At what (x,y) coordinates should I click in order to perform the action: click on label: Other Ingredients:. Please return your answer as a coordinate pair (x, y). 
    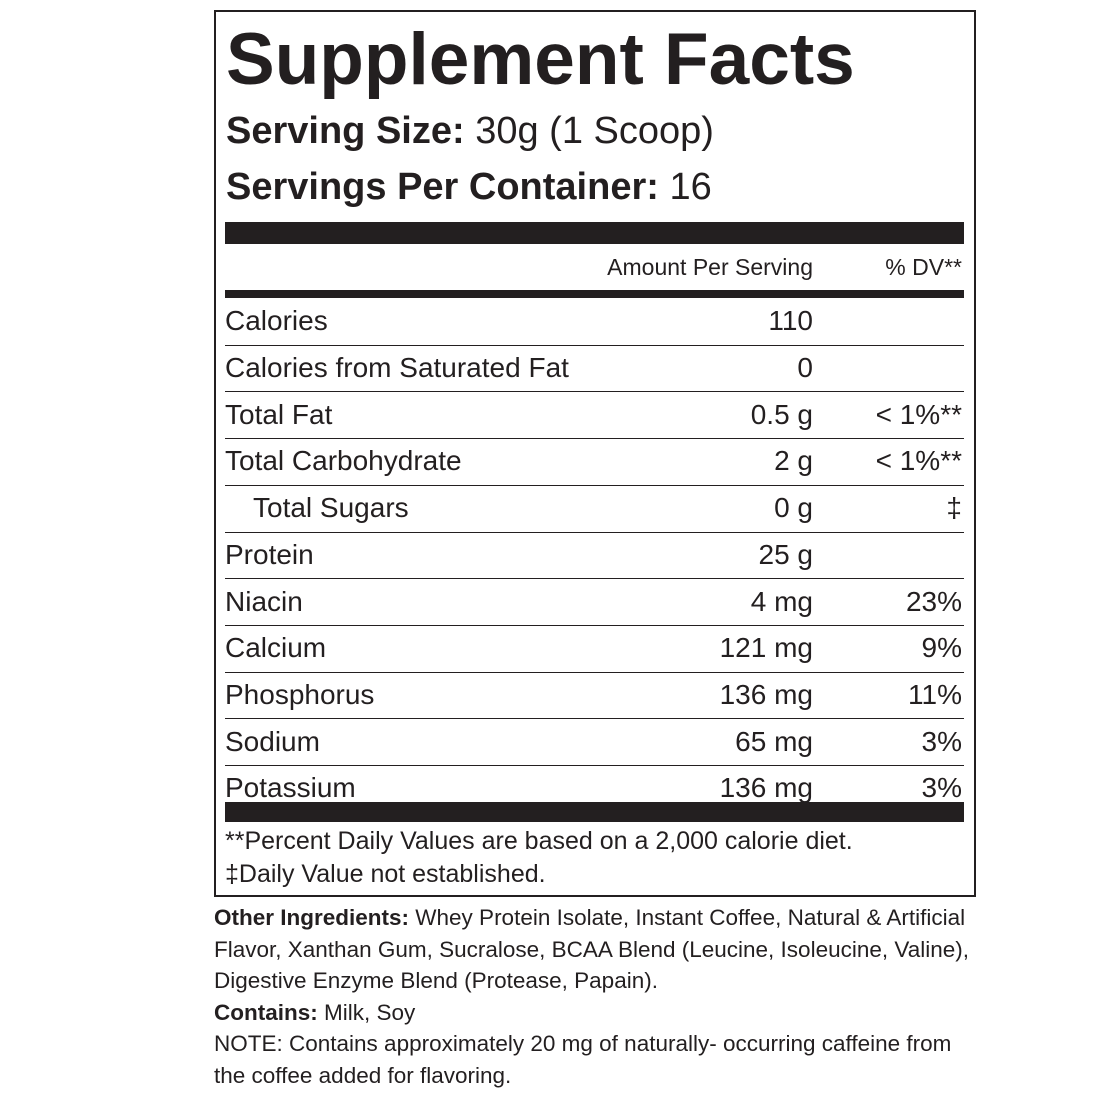
    Looking at the image, I should click on (312, 917).